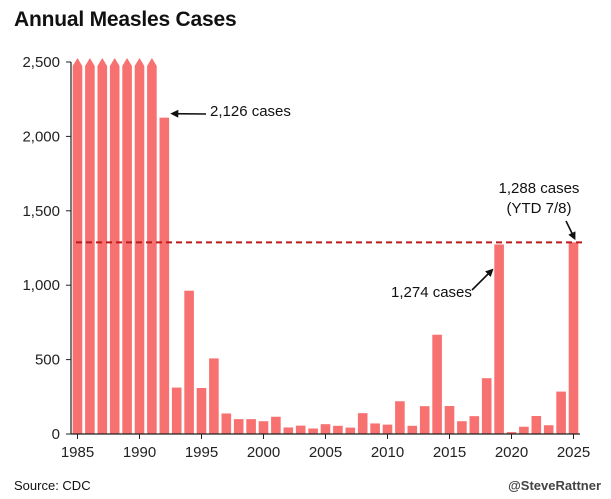 This screenshot has width=611, height=499. I want to click on bar-2003, so click(300, 429).